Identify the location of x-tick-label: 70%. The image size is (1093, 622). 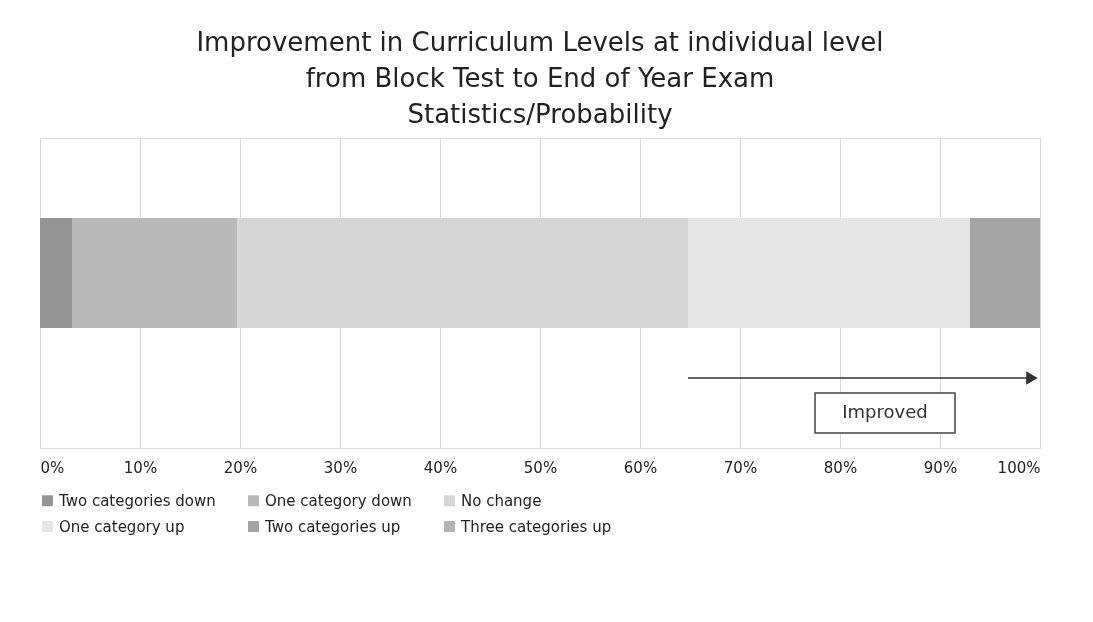
(740, 467).